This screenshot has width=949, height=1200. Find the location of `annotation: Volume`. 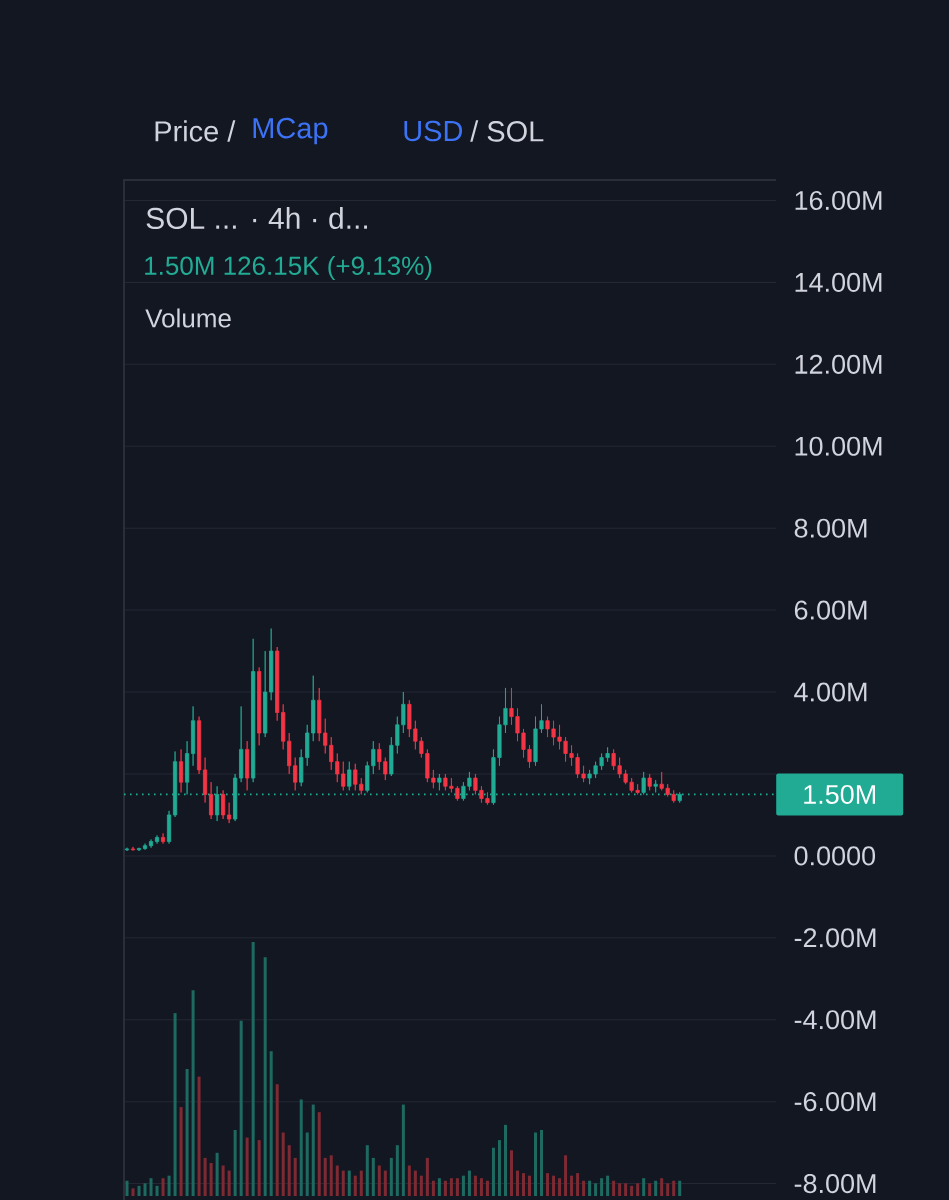

annotation: Volume is located at coordinates (188, 318).